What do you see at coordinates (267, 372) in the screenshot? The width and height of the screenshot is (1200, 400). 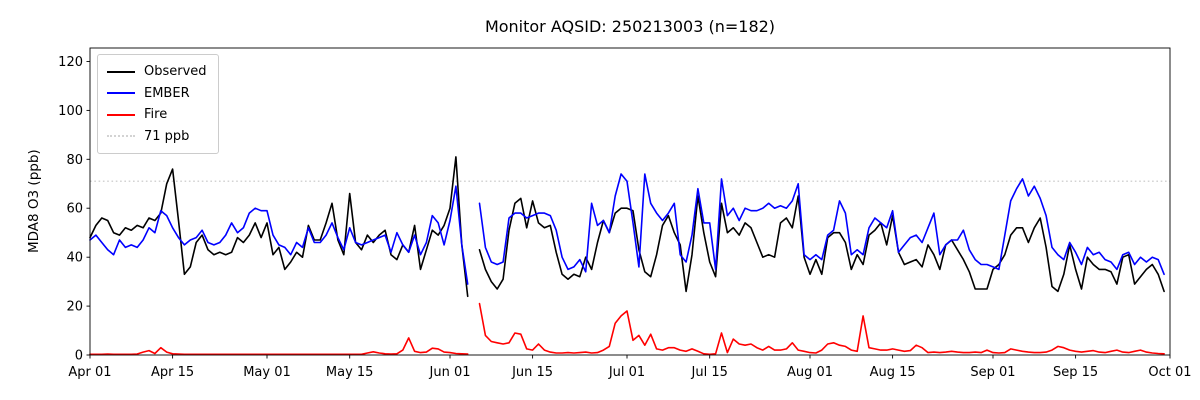 I see `x-tick-label: May 01` at bounding box center [267, 372].